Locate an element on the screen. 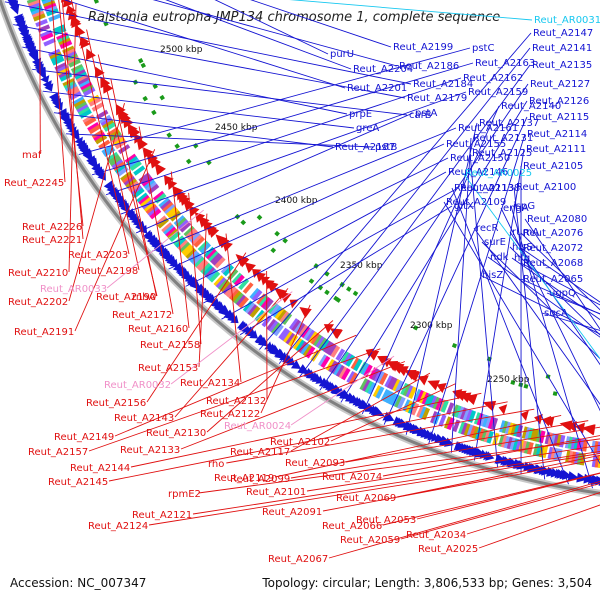 Image resolution: width=600 pixels, height=600 pixels. gene-label-forward: prpE is located at coordinates (360, 114).